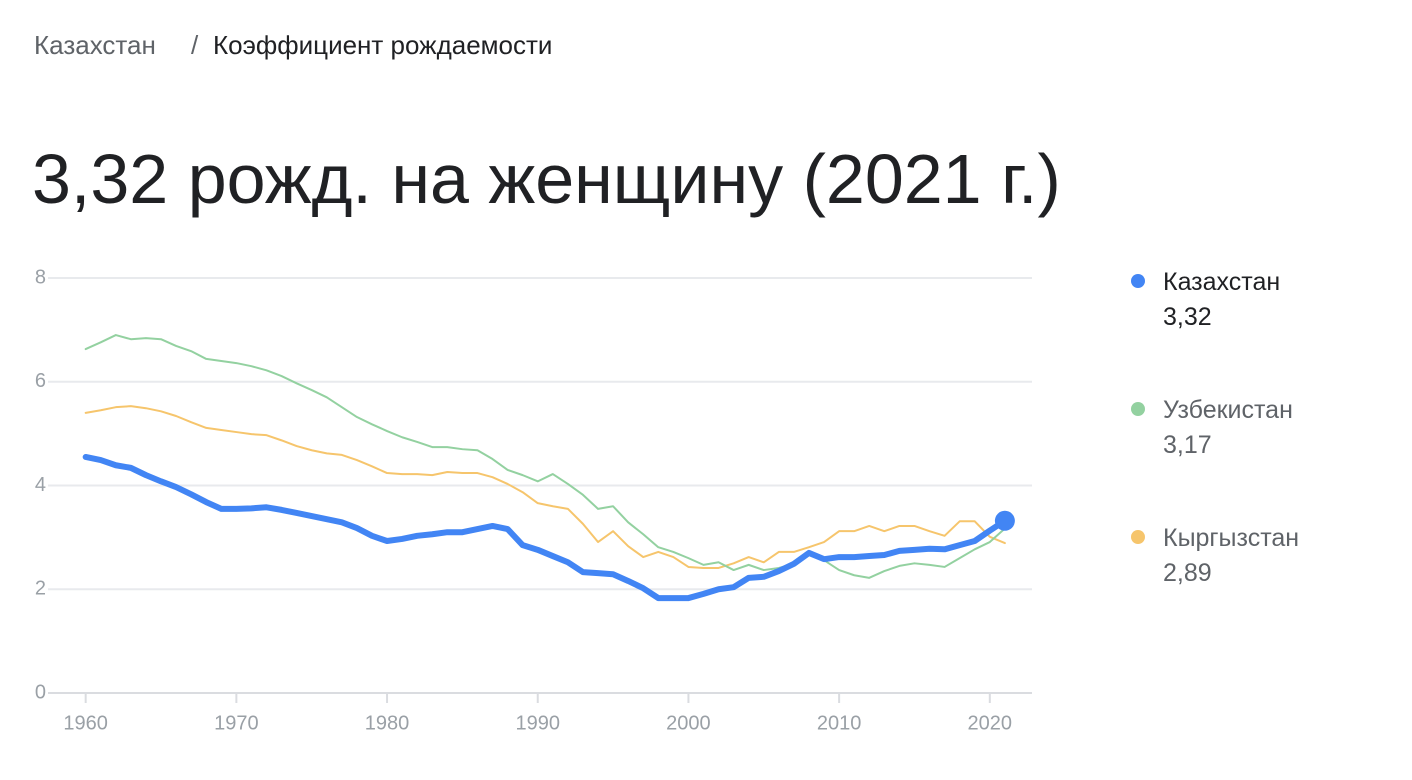  I want to click on legend-label: Узбекистан, so click(1228, 410).